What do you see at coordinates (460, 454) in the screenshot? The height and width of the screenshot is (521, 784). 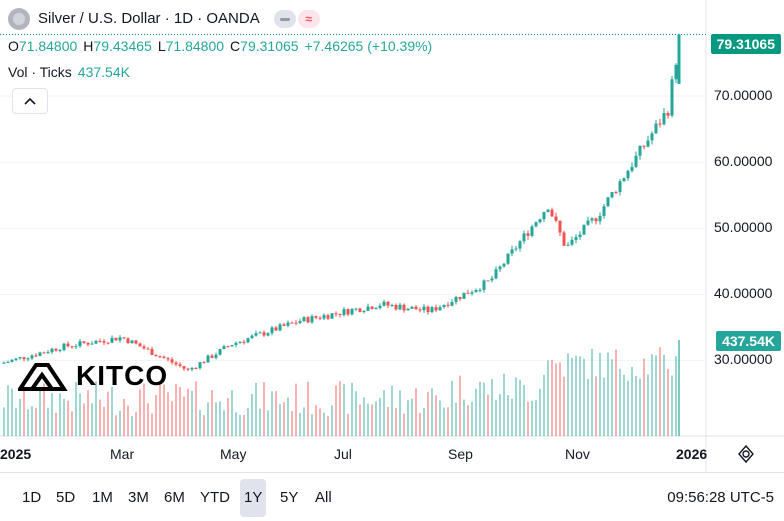 I see `x-tick-label: Sep` at bounding box center [460, 454].